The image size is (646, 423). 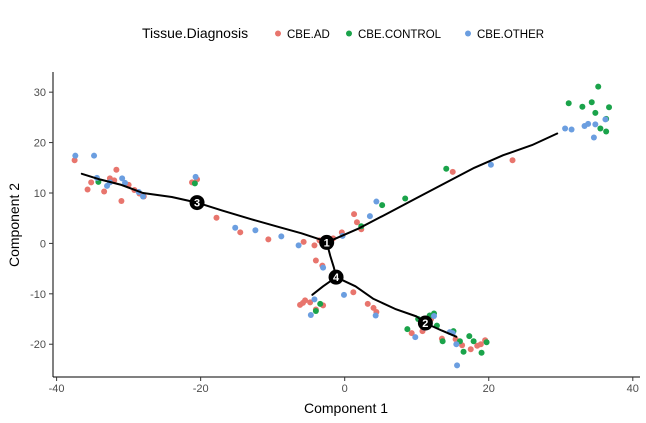 I want to click on y-axis-ticks: -20 -10 0 10 20 30, so click(x=41, y=219).